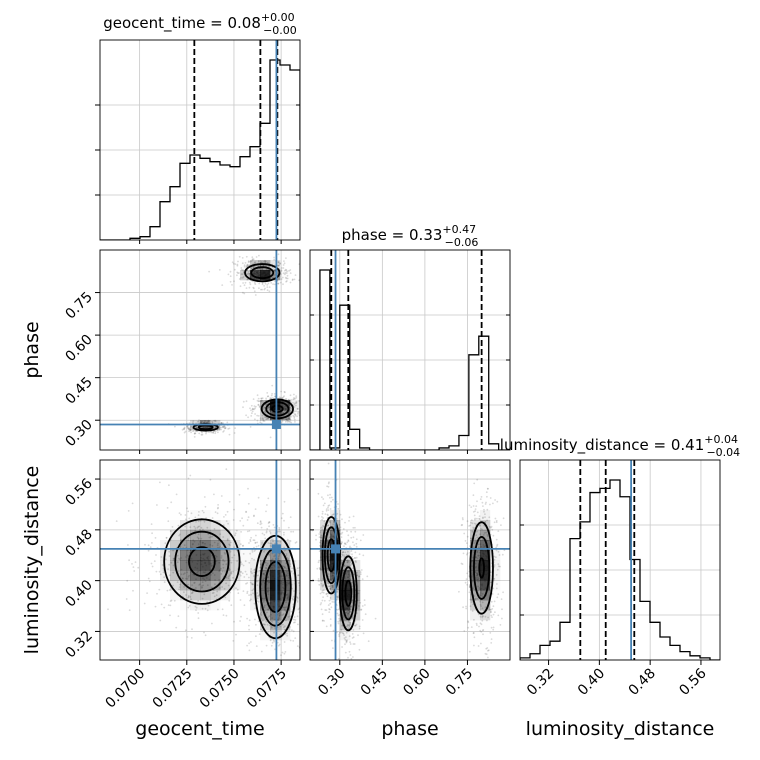 This screenshot has height=760, width=760. What do you see at coordinates (620, 569) in the screenshot?
I see `histogram-luminosity_distance` at bounding box center [620, 569].